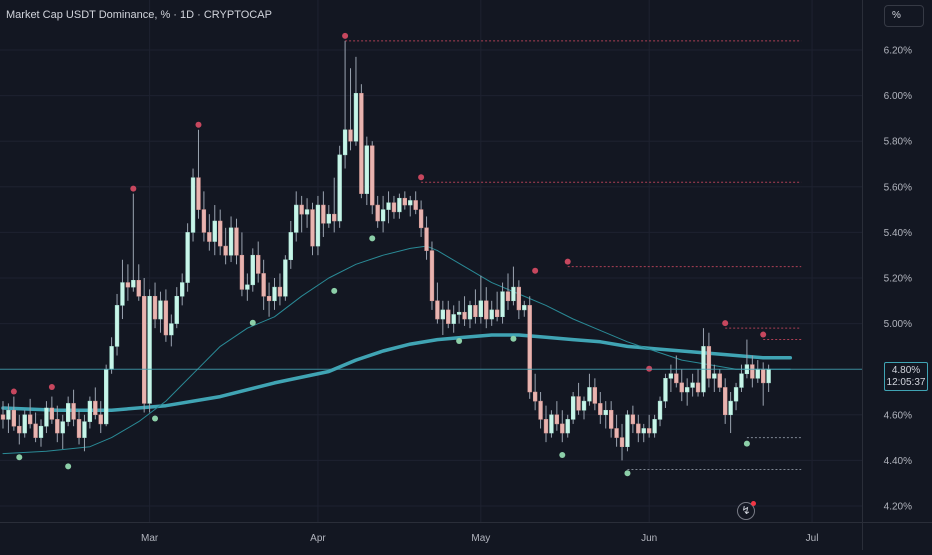 Image resolution: width=932 pixels, height=555 pixels. Describe the element at coordinates (898, 96) in the screenshot. I see `y-tick-label: 6.00%` at that location.